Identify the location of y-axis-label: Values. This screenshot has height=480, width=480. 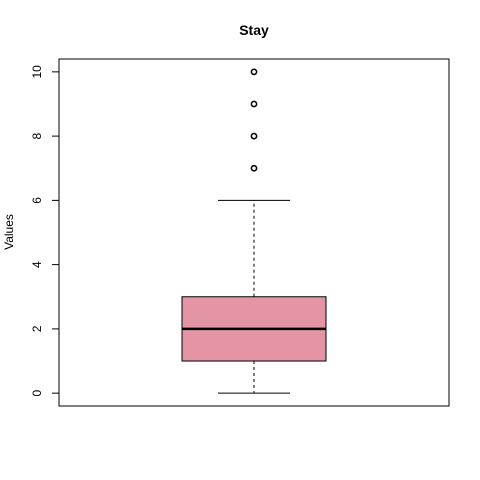
(9, 232).